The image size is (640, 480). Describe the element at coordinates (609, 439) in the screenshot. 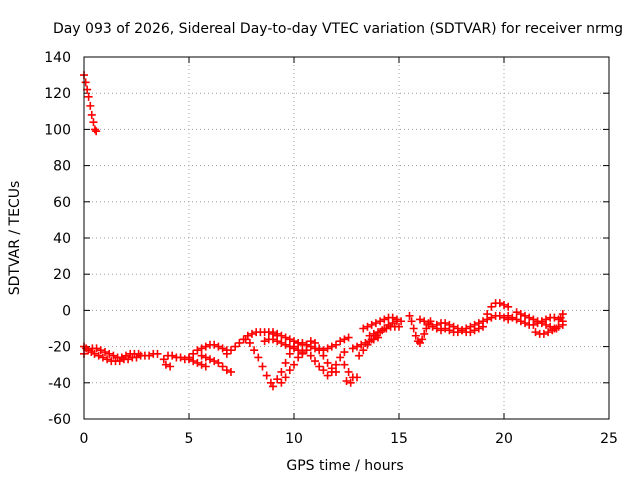

I see `x-tick-label: 25` at that location.